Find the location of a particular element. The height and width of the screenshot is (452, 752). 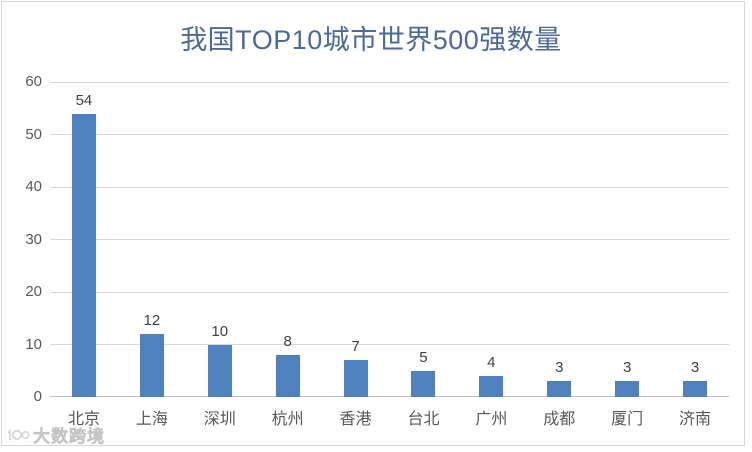

x-axis-label: 广州 is located at coordinates (491, 419).